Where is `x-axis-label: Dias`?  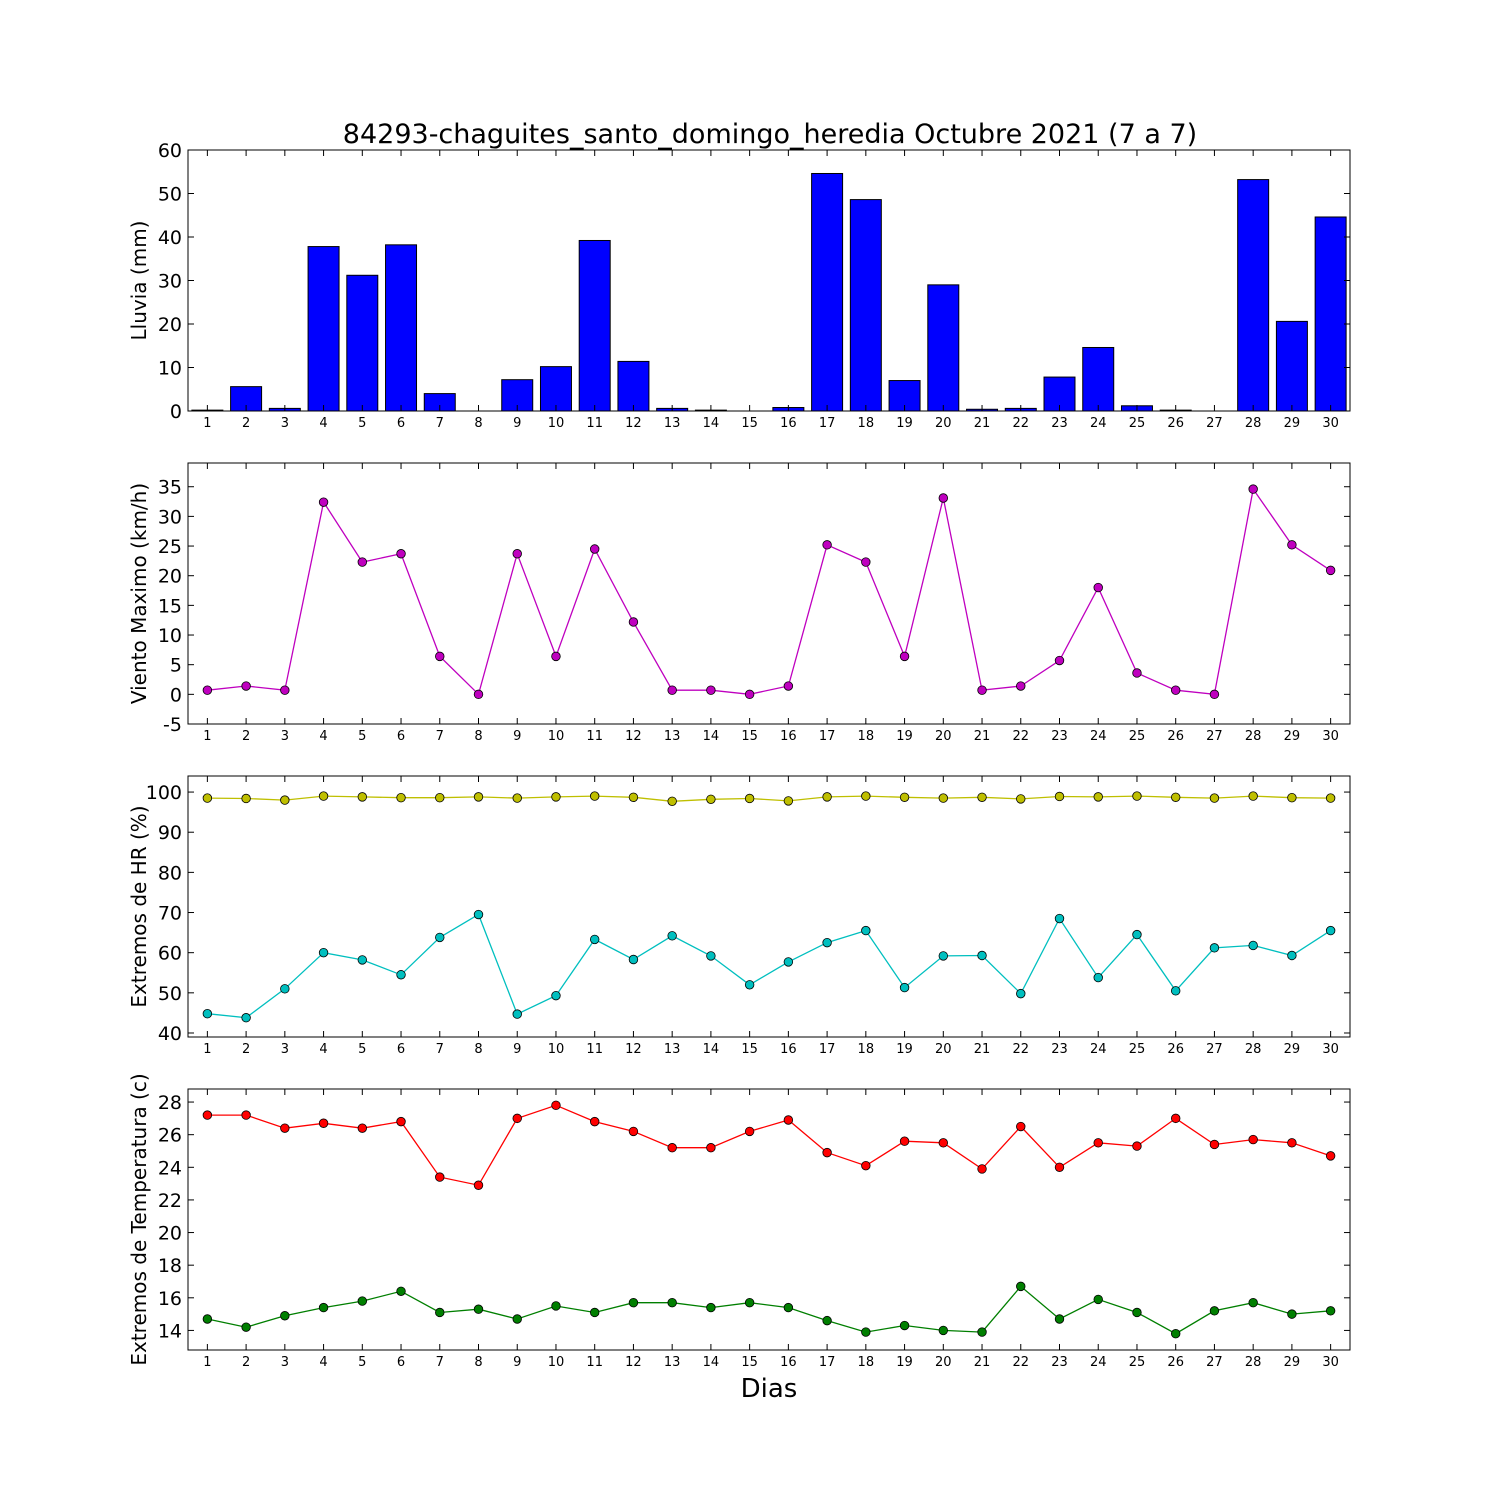 x-axis-label: Dias is located at coordinates (769, 1389).